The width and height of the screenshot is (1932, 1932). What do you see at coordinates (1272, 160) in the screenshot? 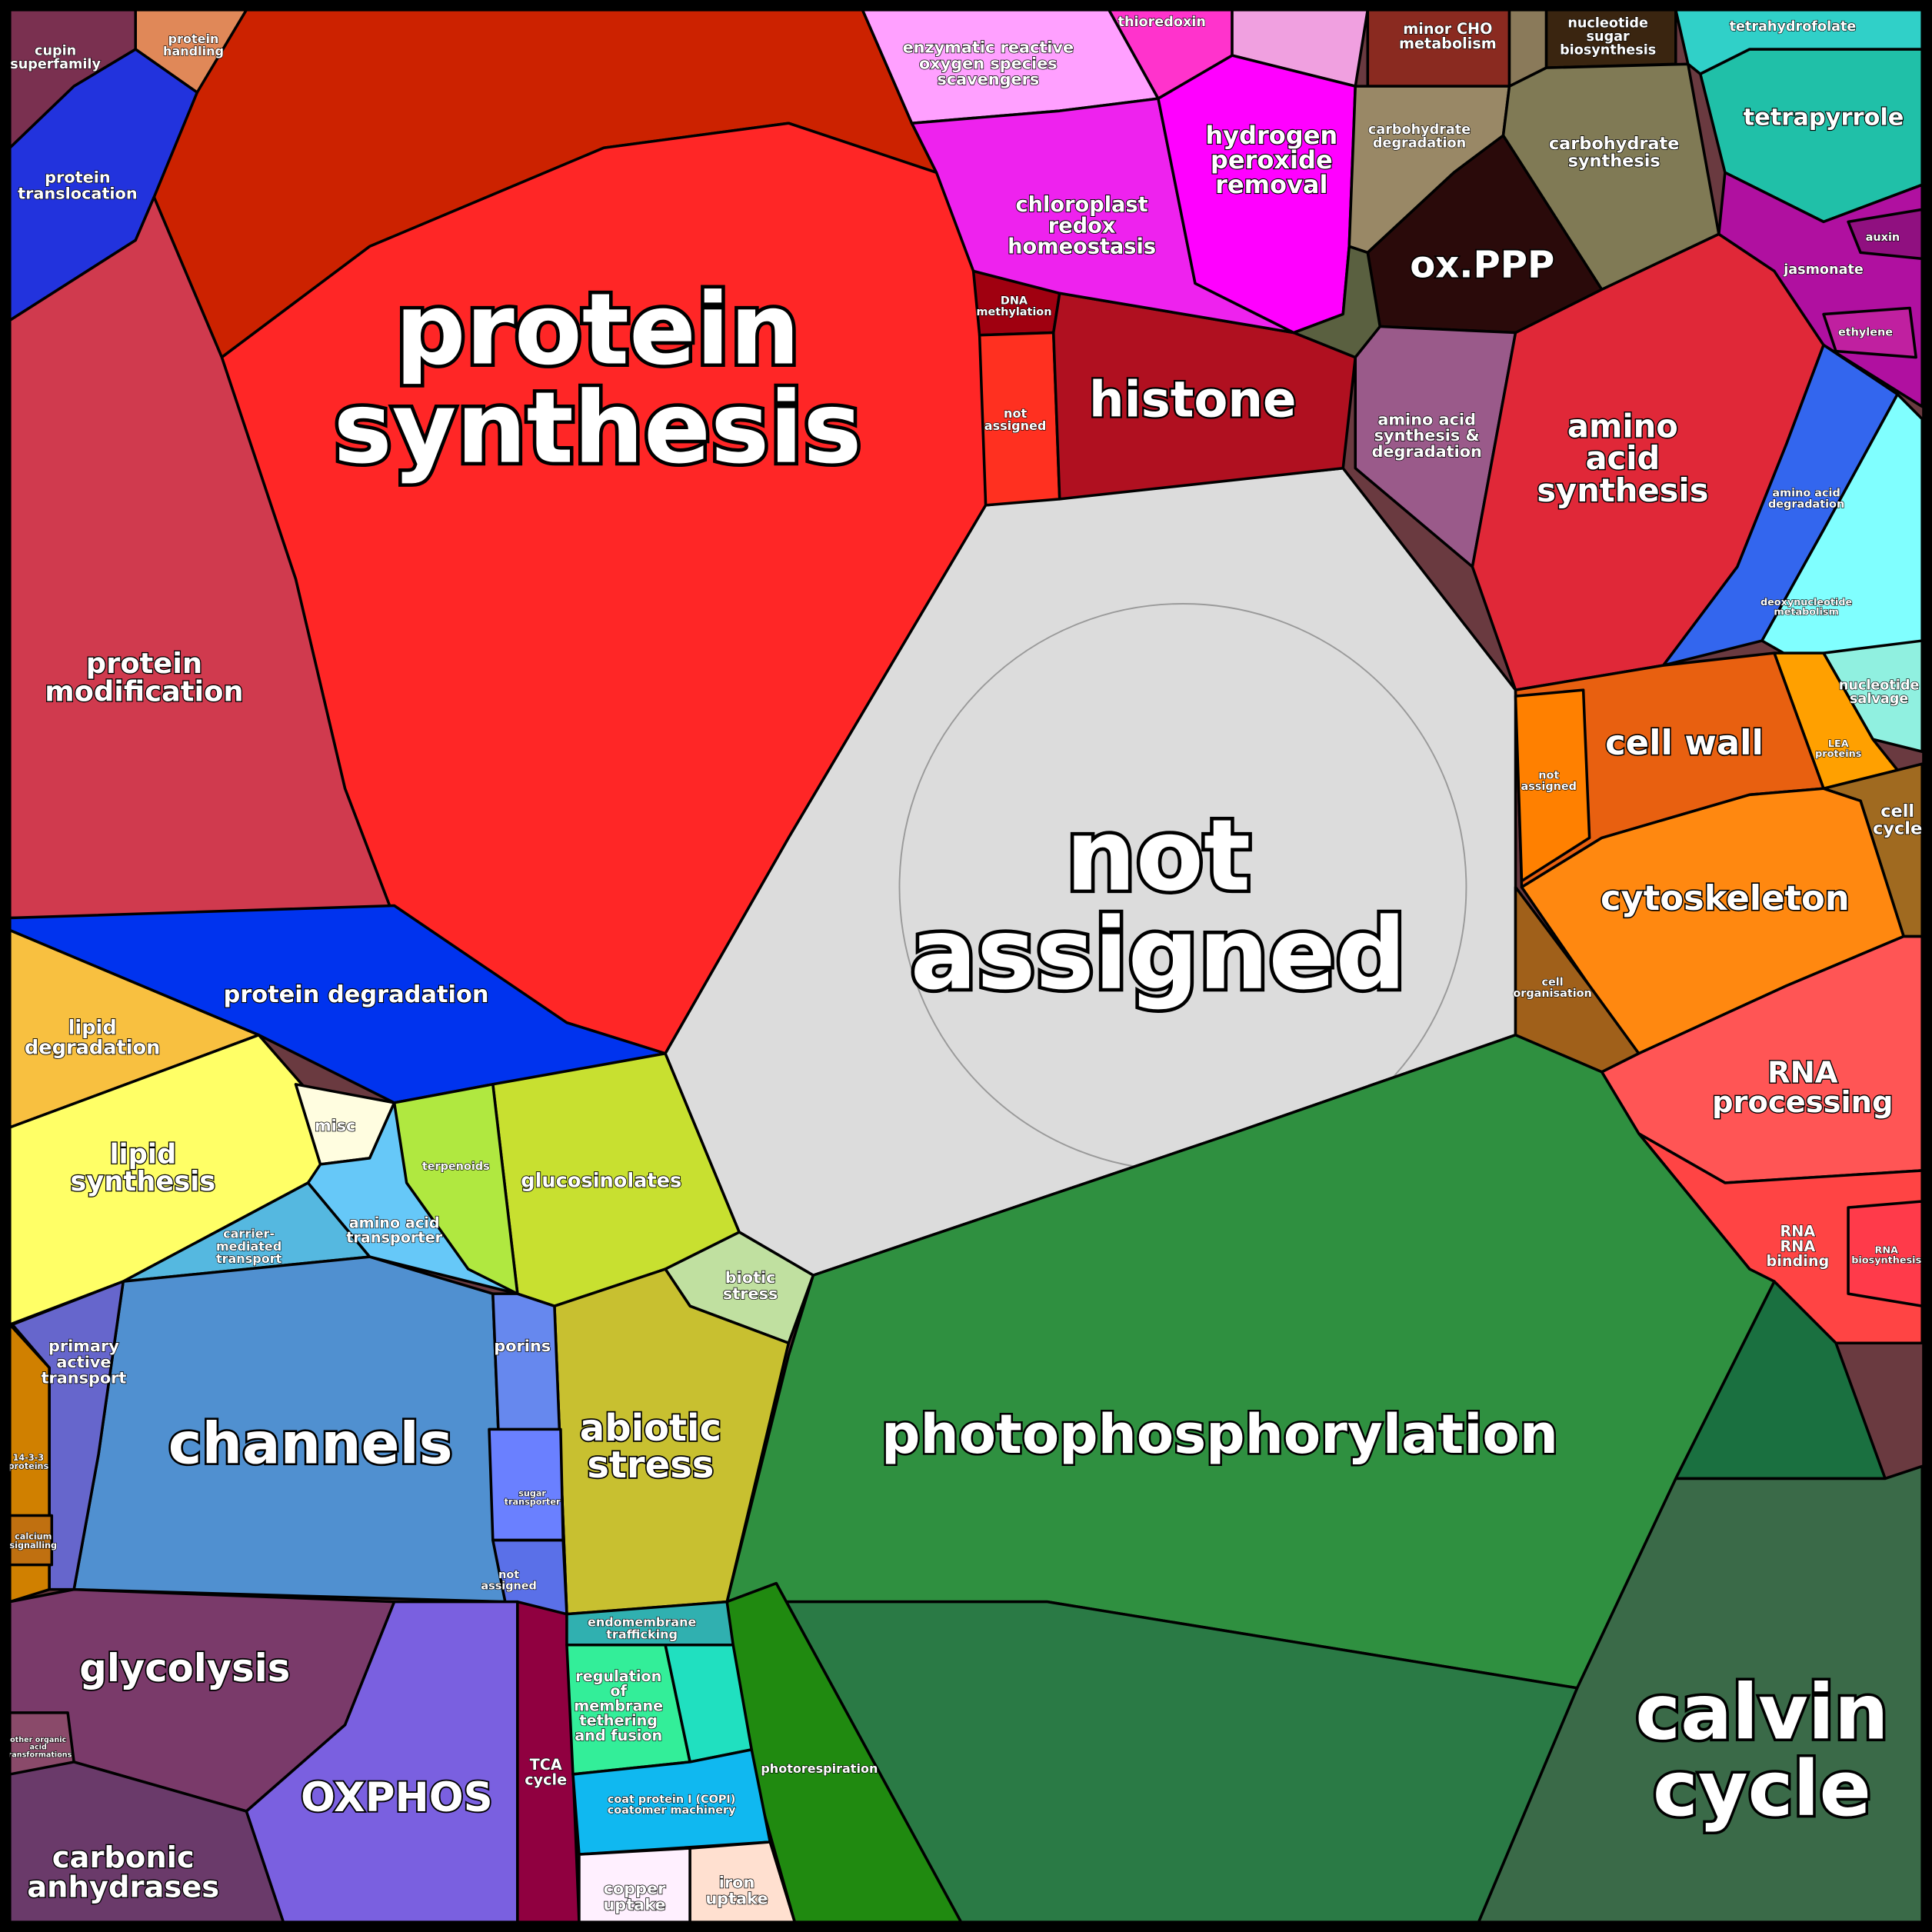
I see `cell-label: peroxide` at bounding box center [1272, 160].